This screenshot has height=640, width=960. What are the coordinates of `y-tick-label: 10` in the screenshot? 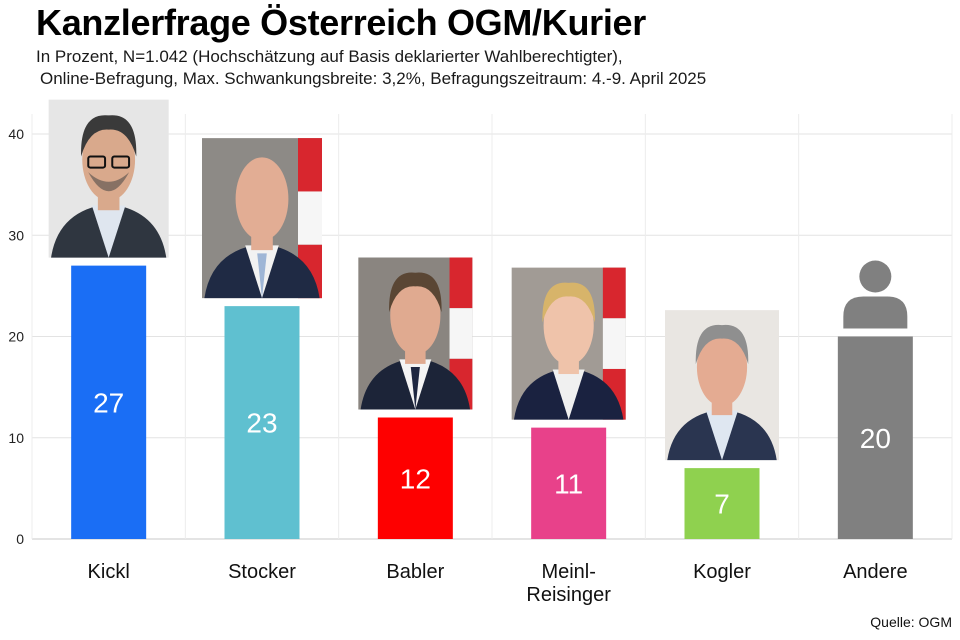 It's located at (16, 438).